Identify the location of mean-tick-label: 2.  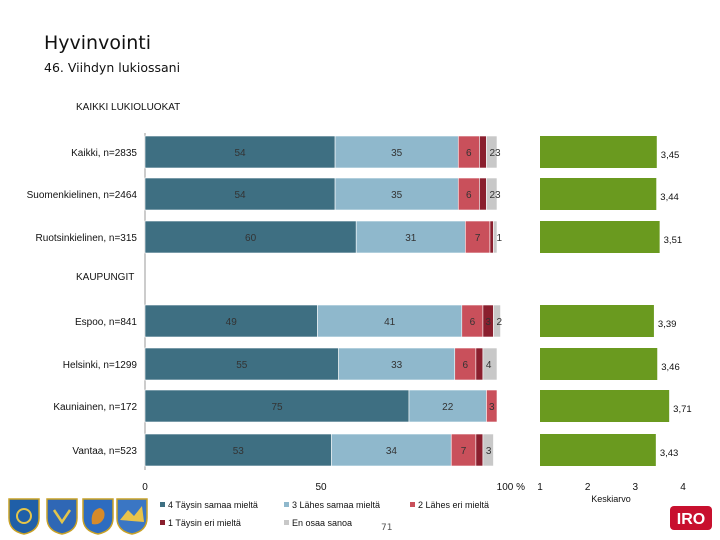
(588, 487).